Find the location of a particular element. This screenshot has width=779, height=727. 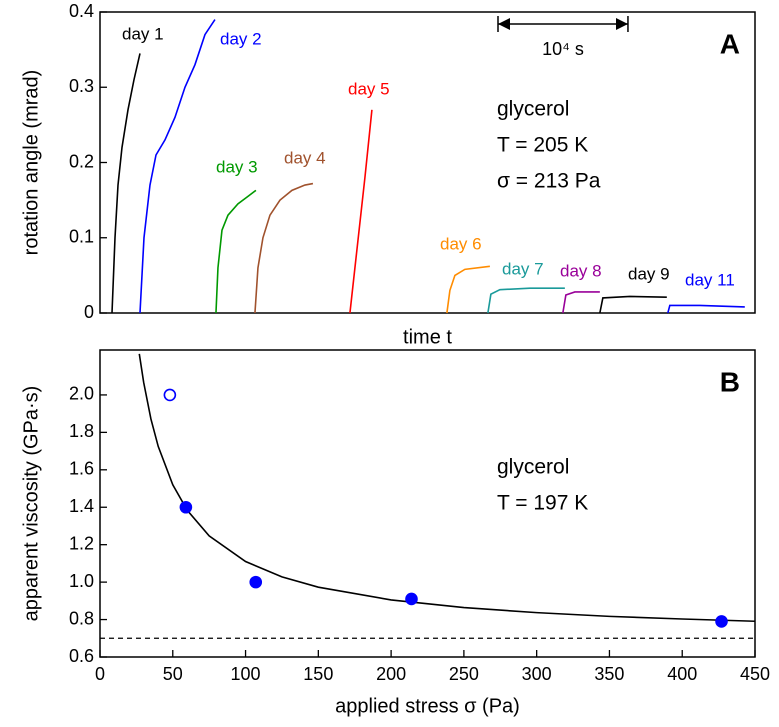

x-tick-label: 50 is located at coordinates (173, 674).